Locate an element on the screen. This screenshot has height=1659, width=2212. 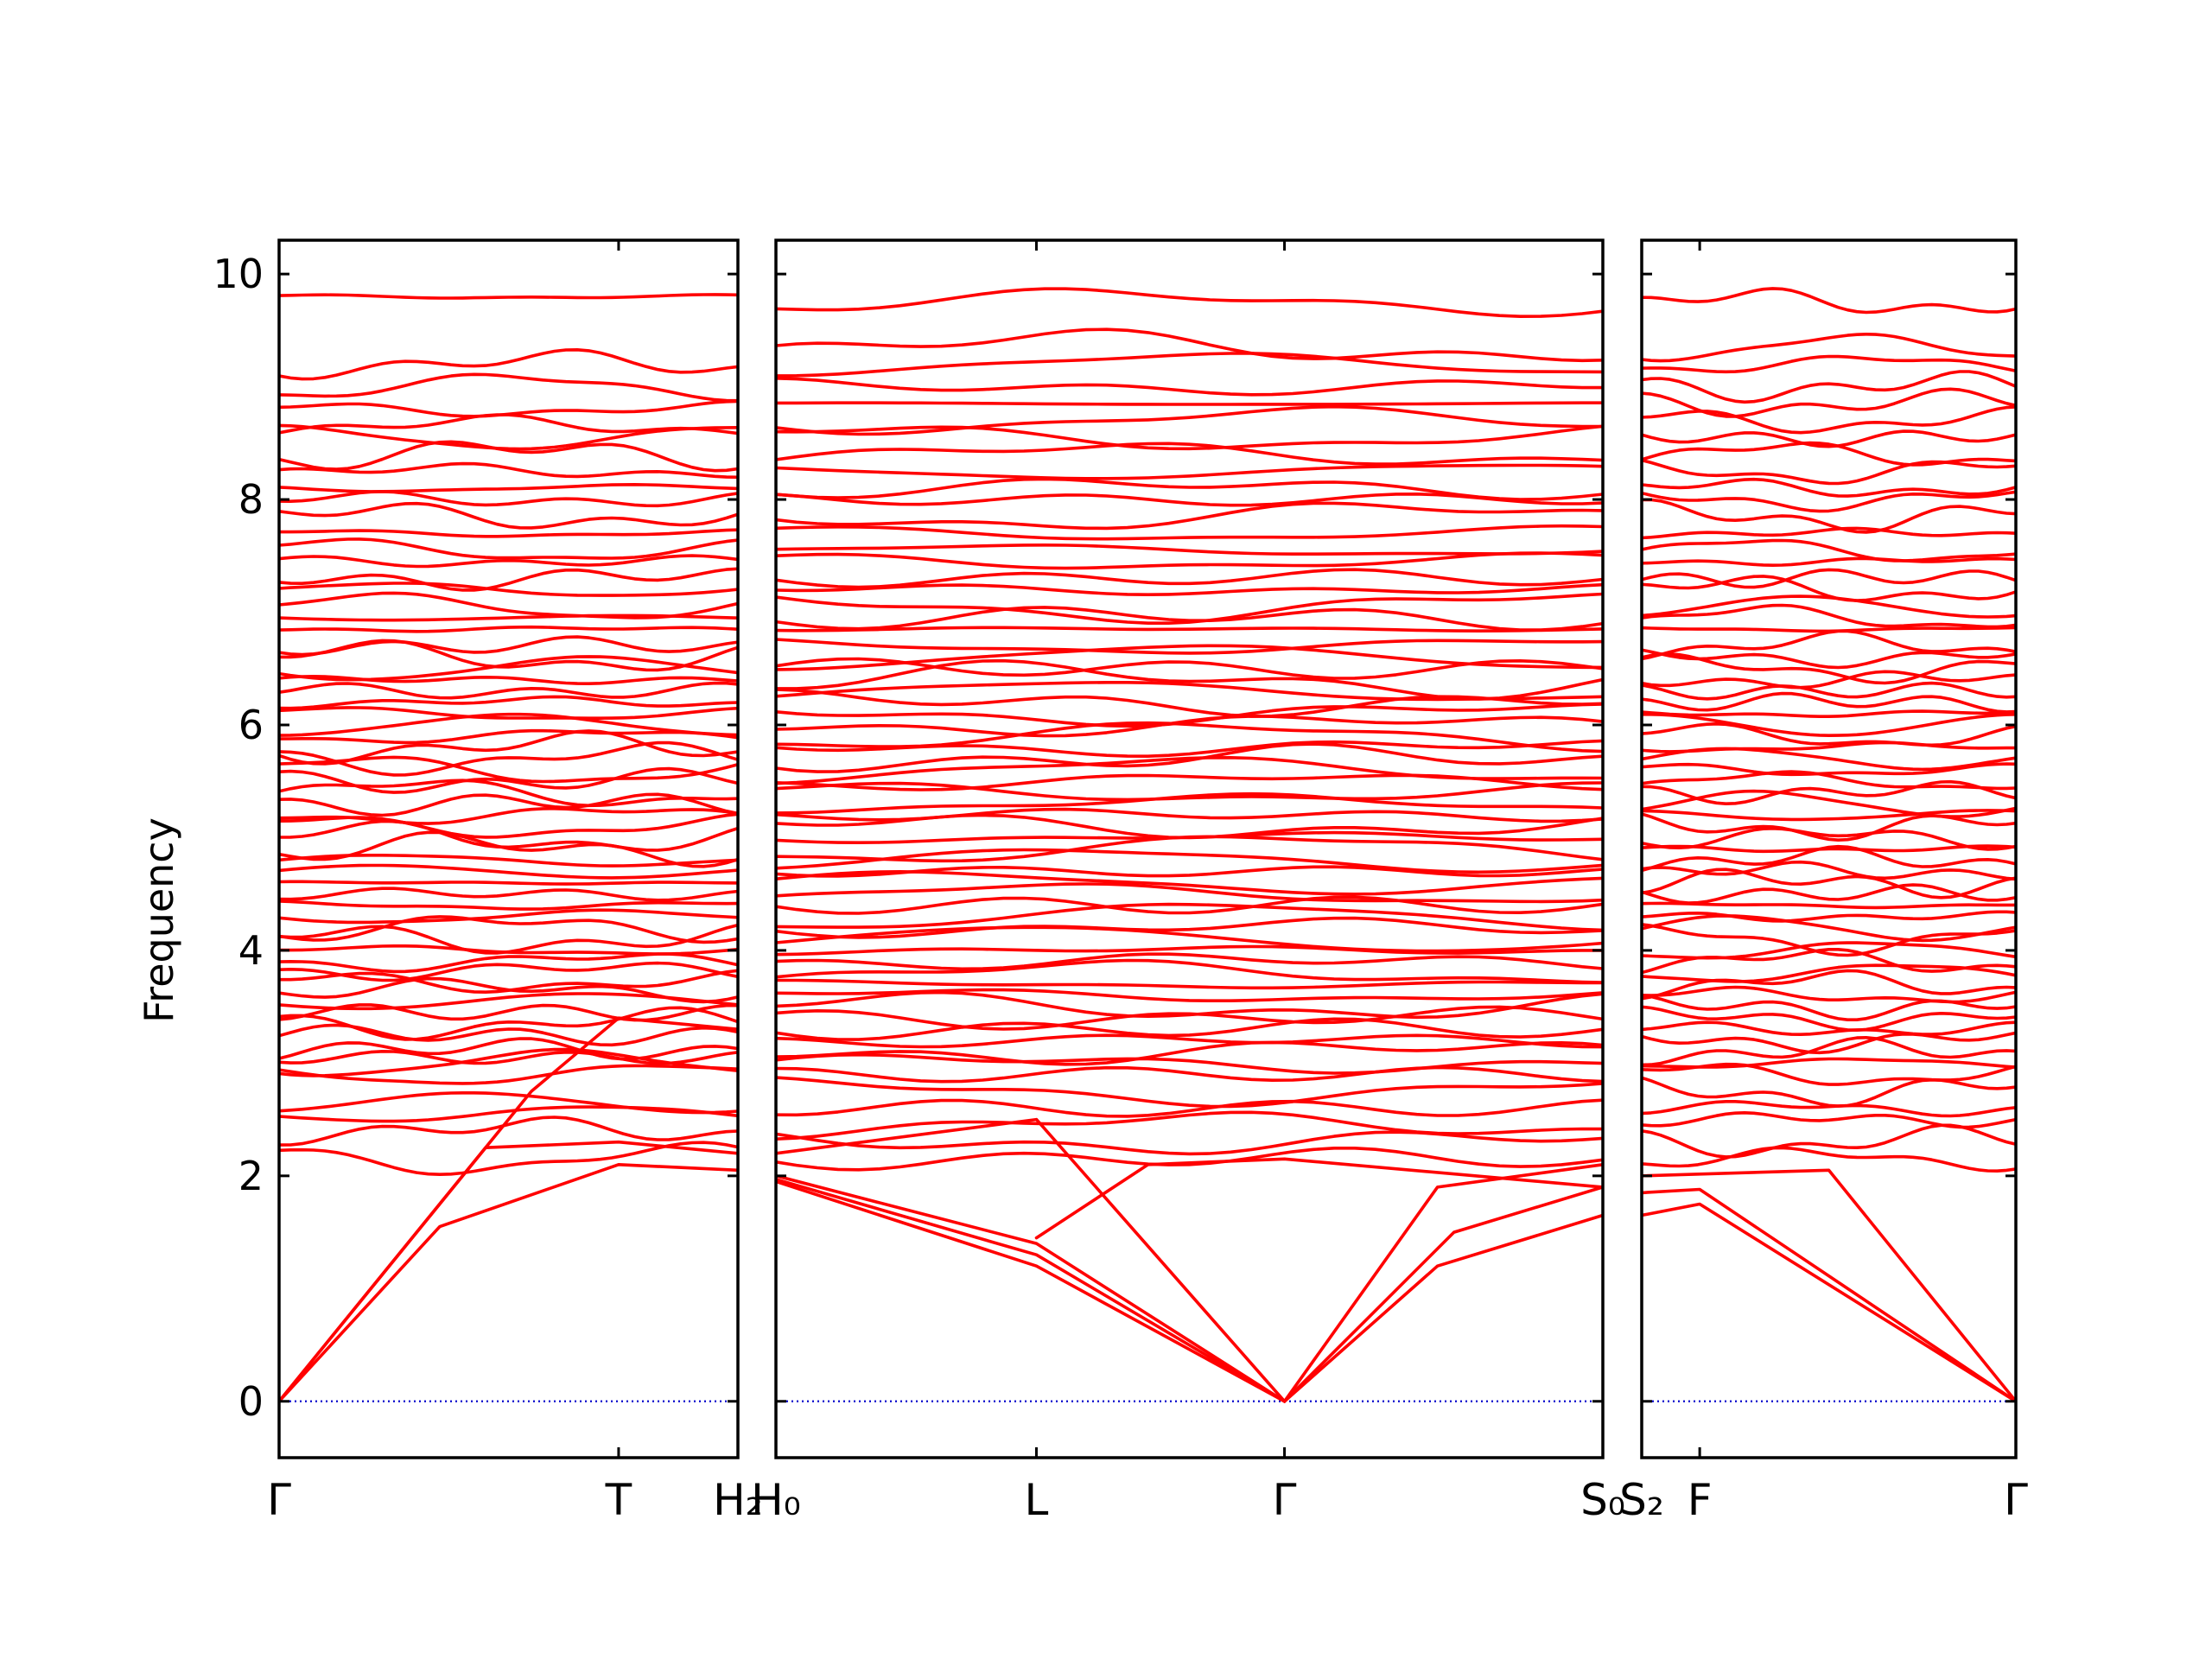
y-tick-label: 8 is located at coordinates (251, 500).